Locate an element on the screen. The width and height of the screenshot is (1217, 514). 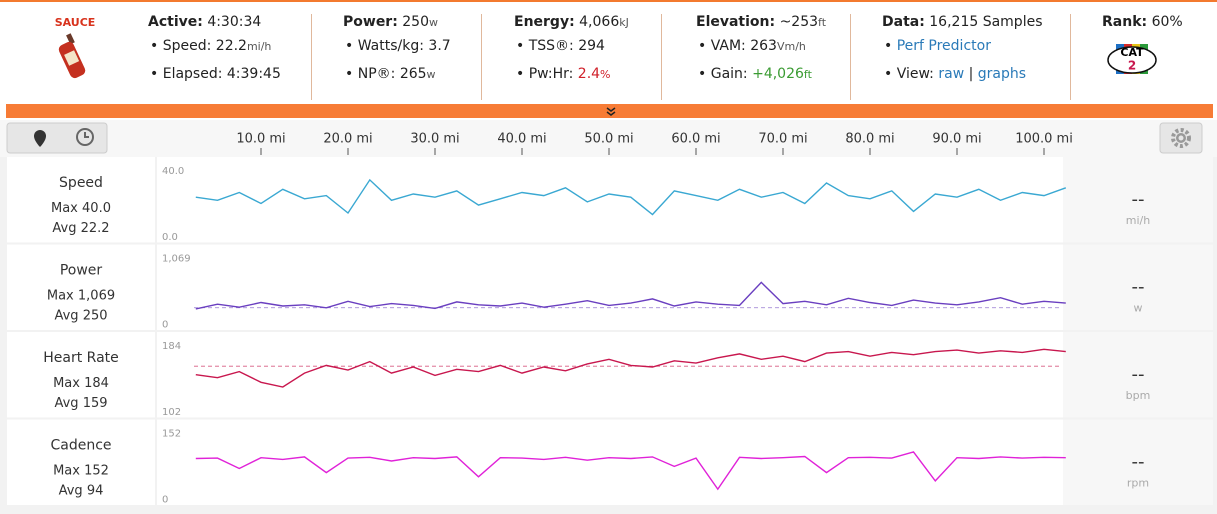
unit: Vm/h is located at coordinates (791, 46).